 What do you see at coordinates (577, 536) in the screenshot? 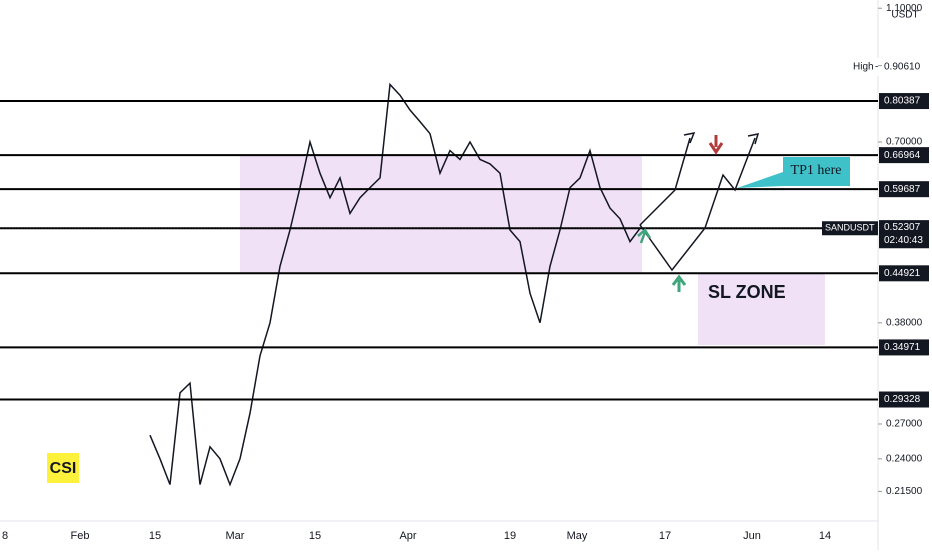
I see `x-tick-label: May` at bounding box center [577, 536].